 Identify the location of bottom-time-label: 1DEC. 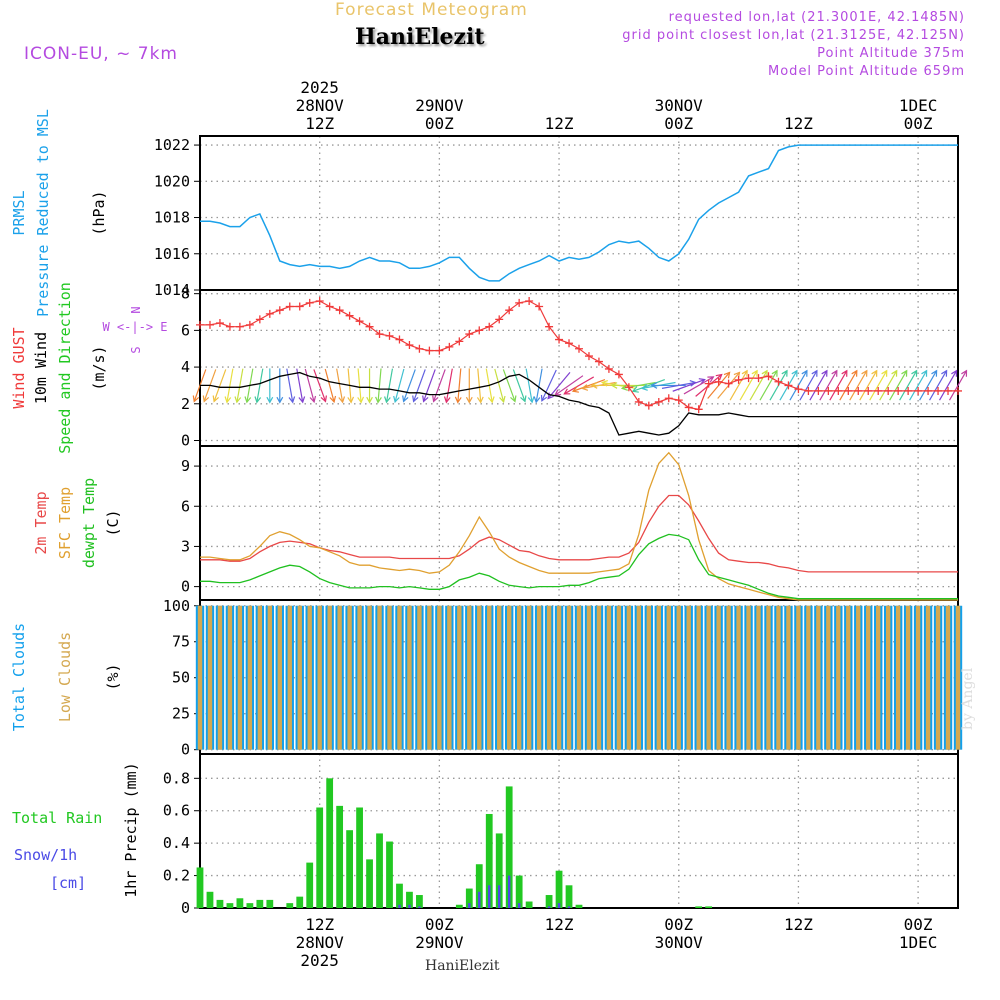
(918, 942).